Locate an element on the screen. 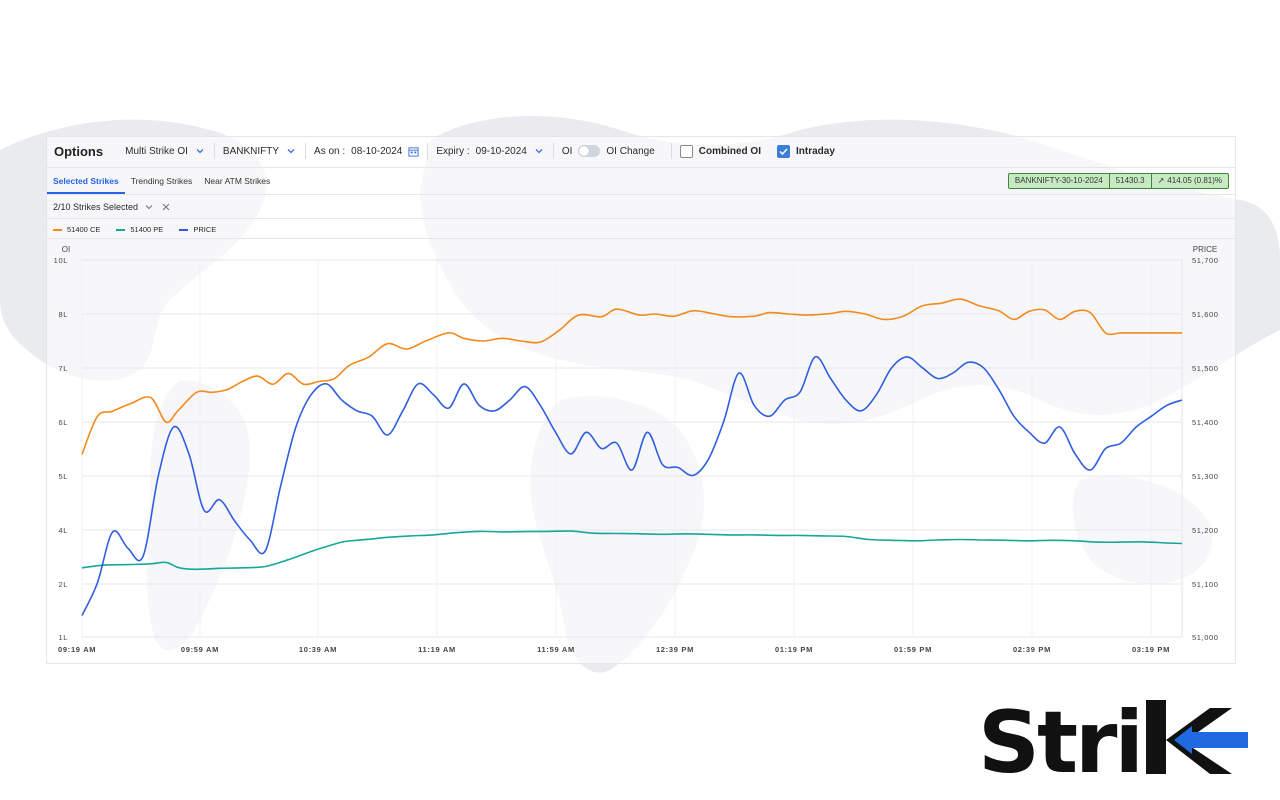  legend-item-price: PRICE is located at coordinates (197, 229).